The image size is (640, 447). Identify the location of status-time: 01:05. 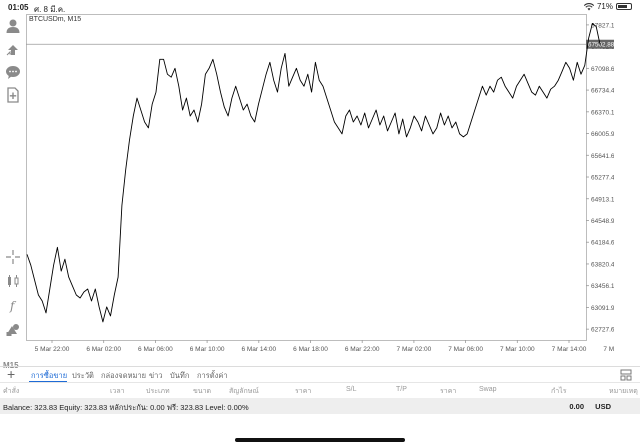
(18, 7).